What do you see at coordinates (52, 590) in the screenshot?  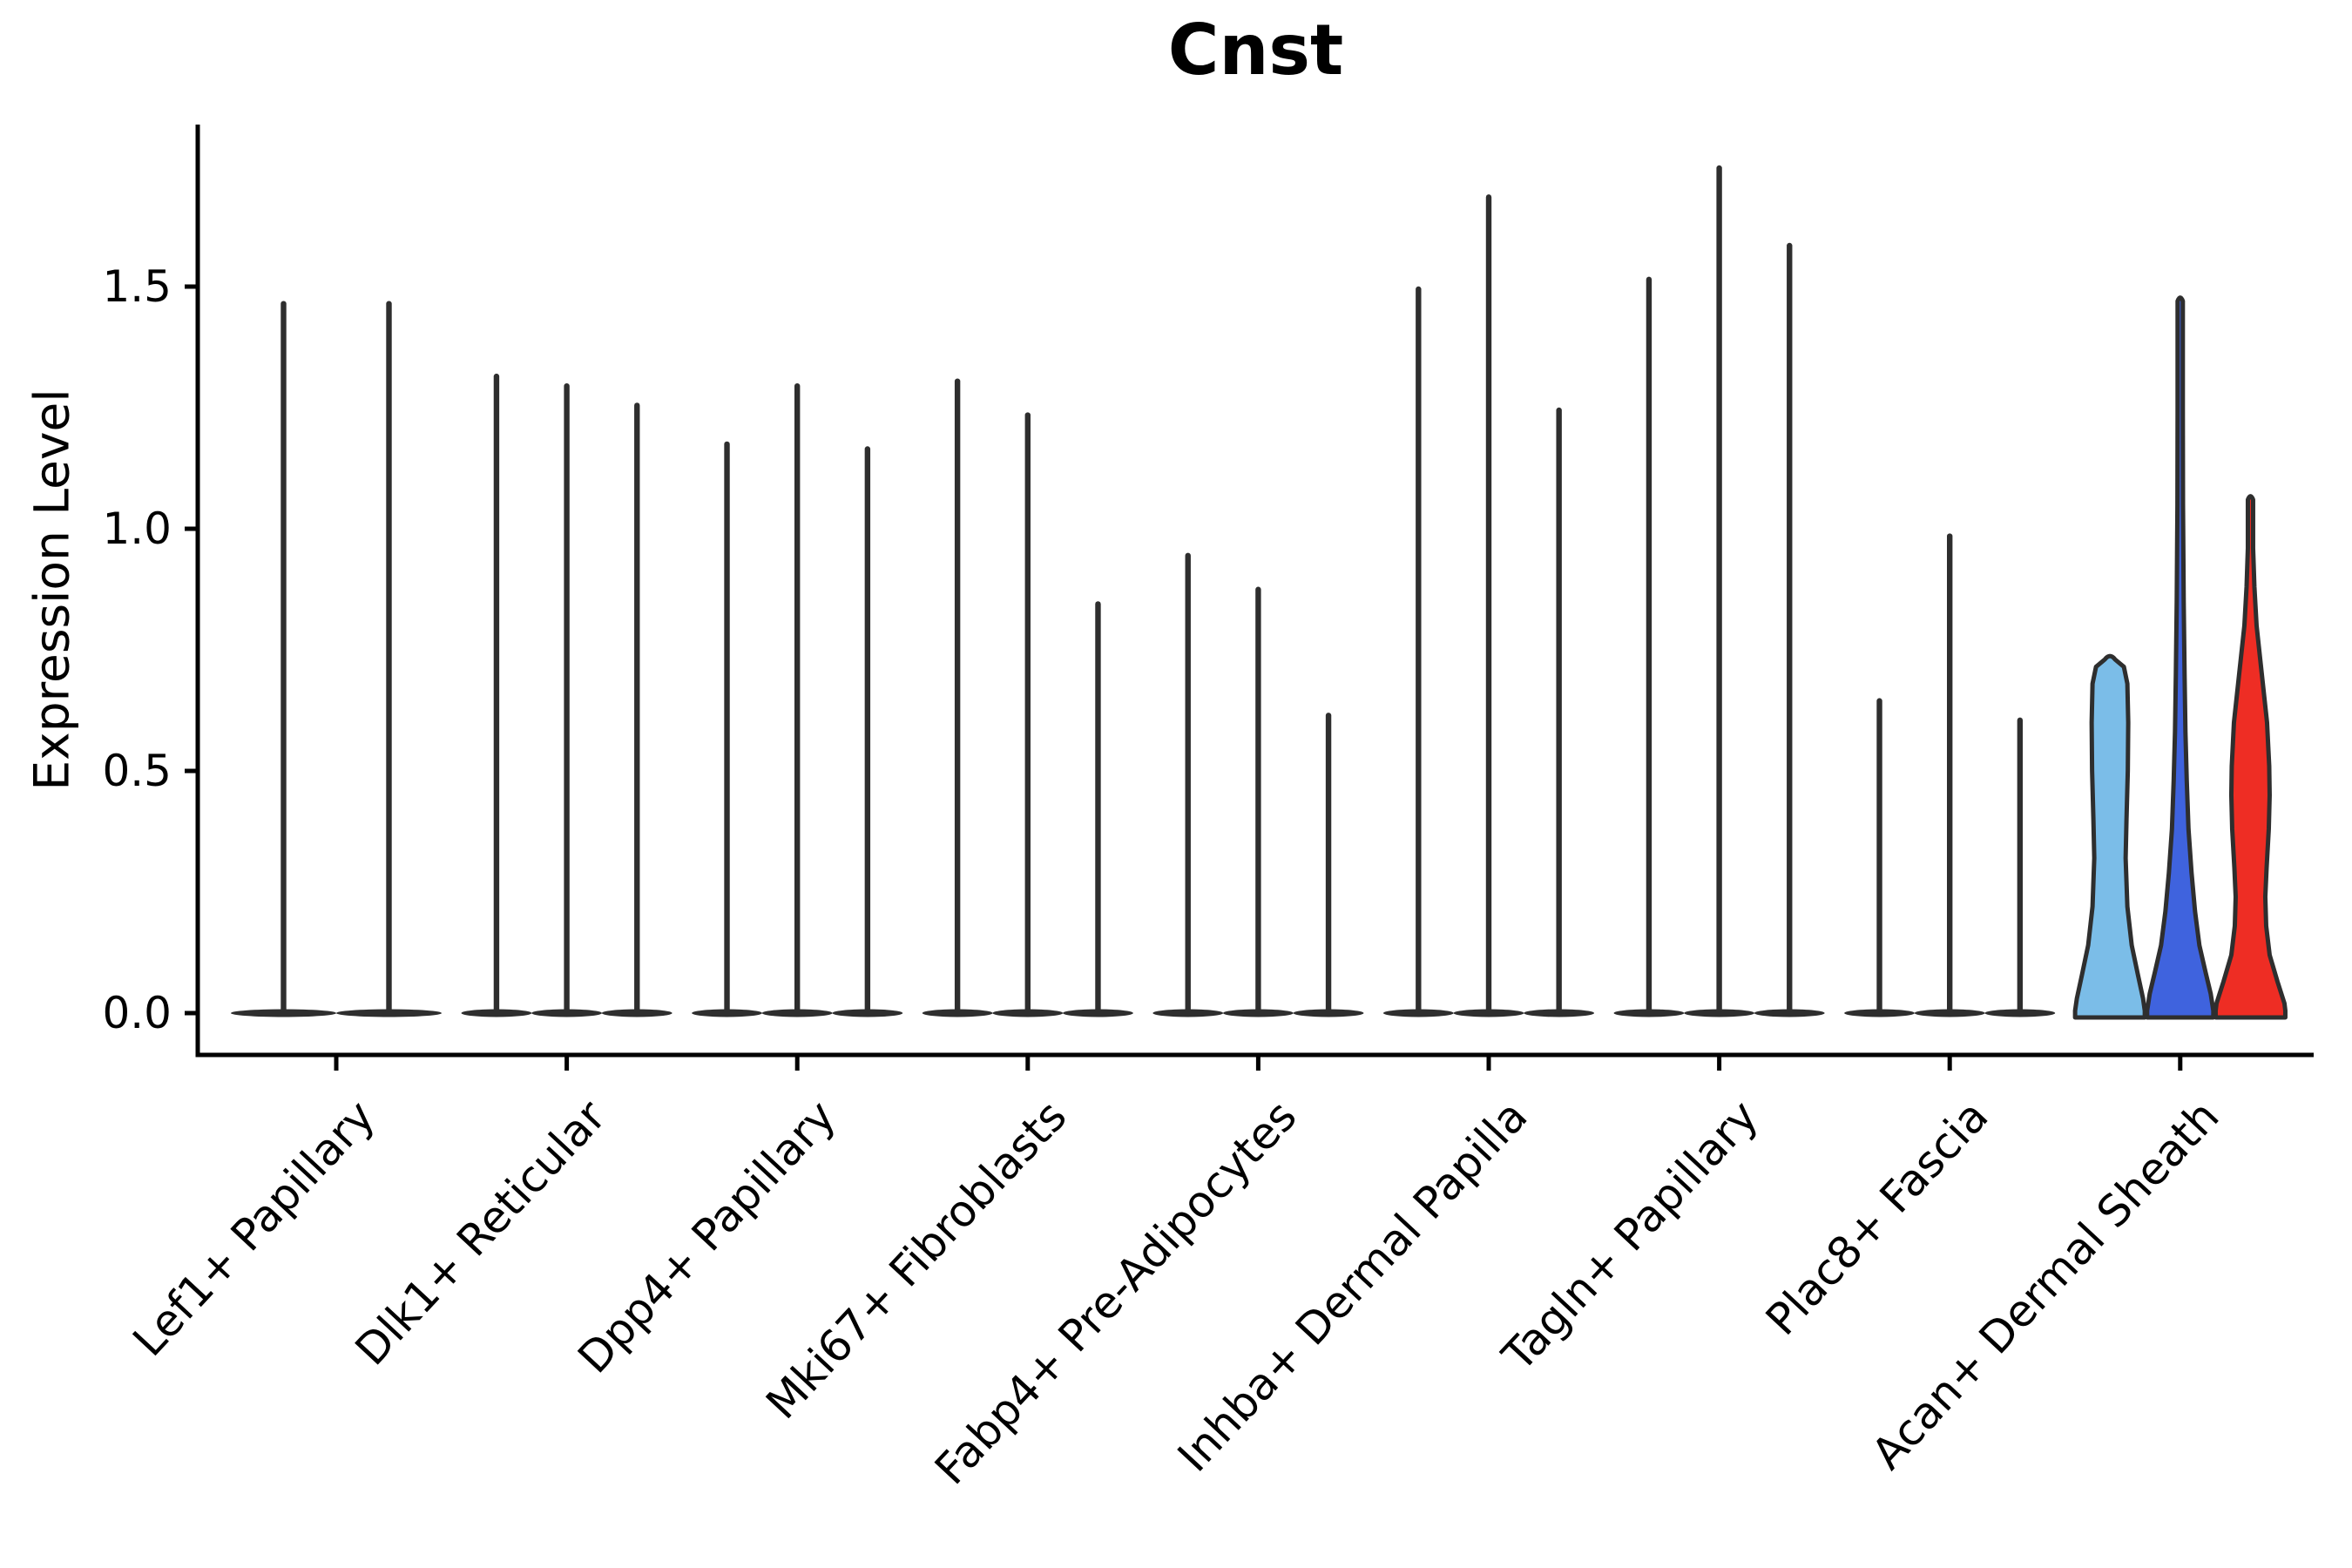 I see `y-axis-label: Expression Level` at bounding box center [52, 590].